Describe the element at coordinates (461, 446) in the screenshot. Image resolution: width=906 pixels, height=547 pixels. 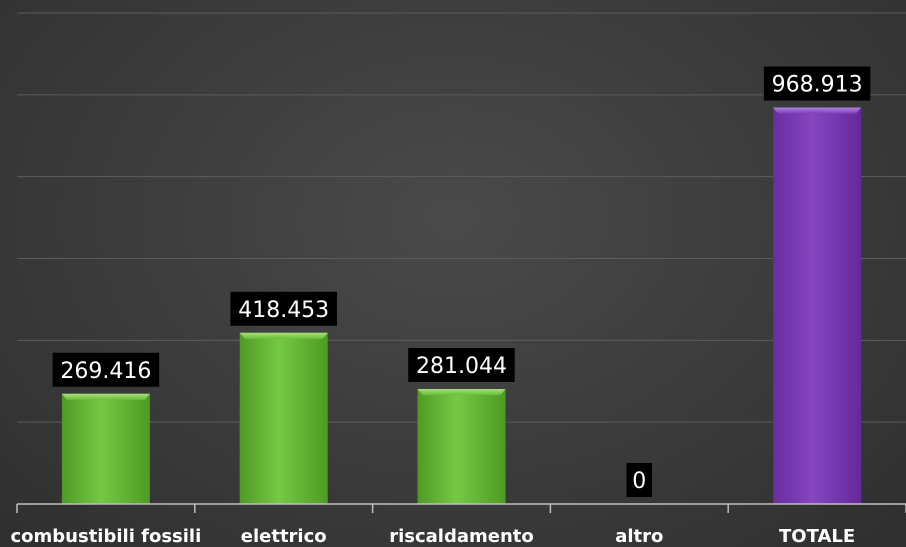
I see `bar-riscaldamento` at that location.